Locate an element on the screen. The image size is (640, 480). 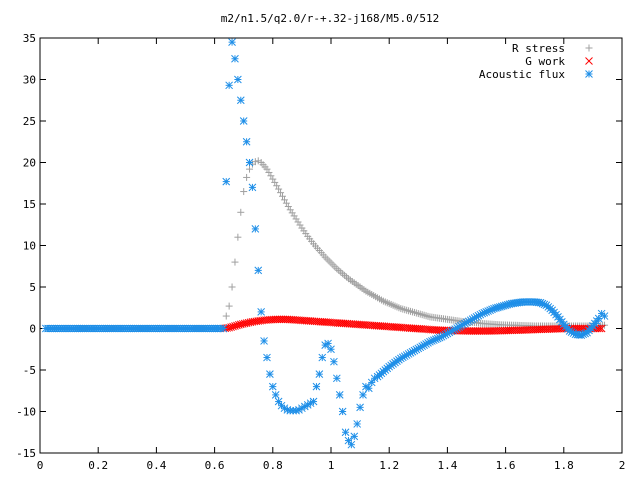
legend-label: G work is located at coordinates (545, 61).